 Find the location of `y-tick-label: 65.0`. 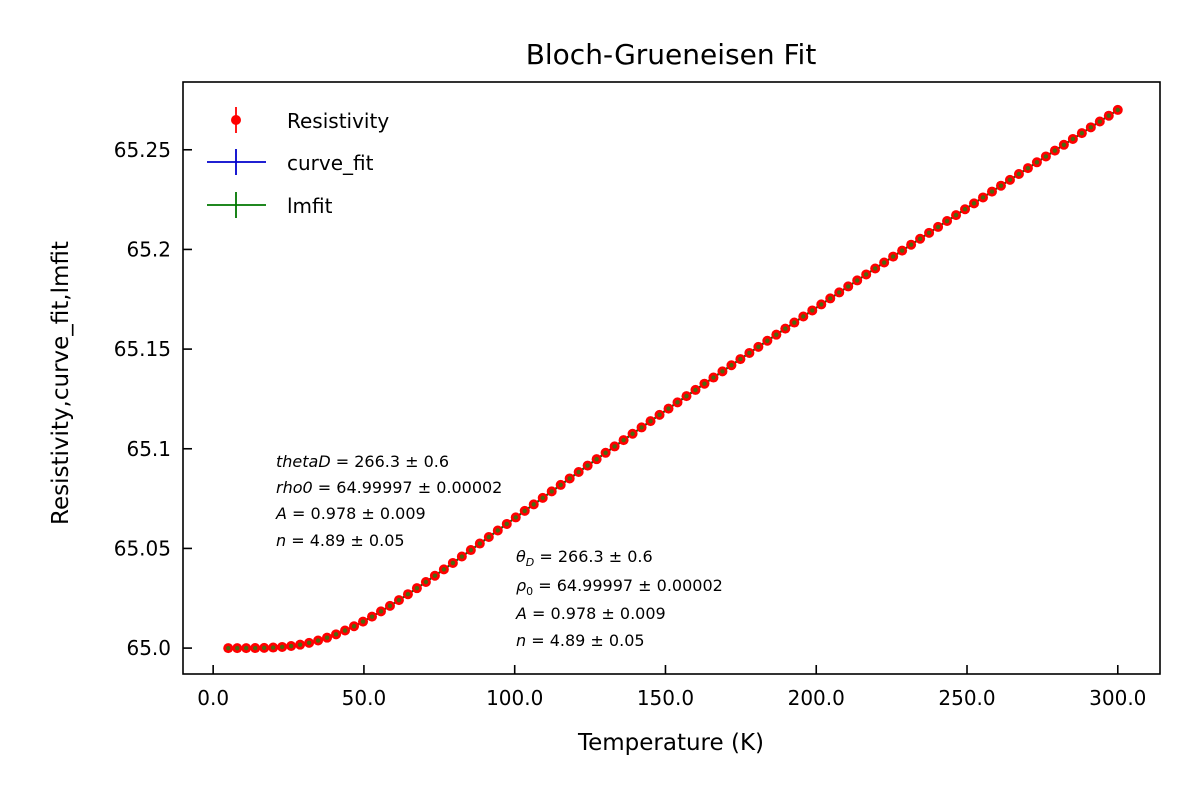

y-tick-label: 65.0 is located at coordinates (148, 648).